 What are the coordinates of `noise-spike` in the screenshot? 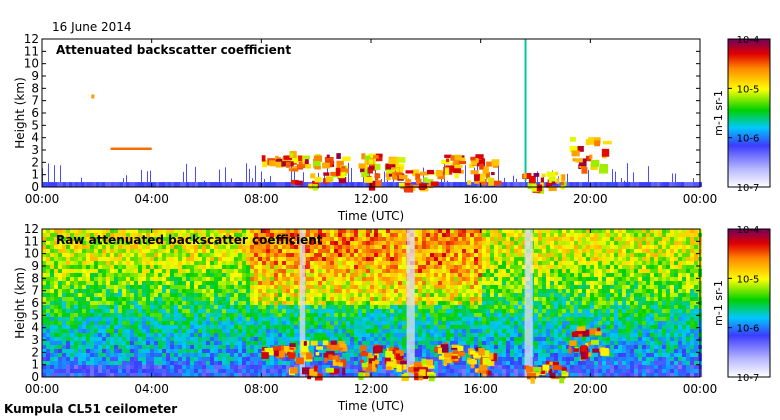 It's located at (504, 180).